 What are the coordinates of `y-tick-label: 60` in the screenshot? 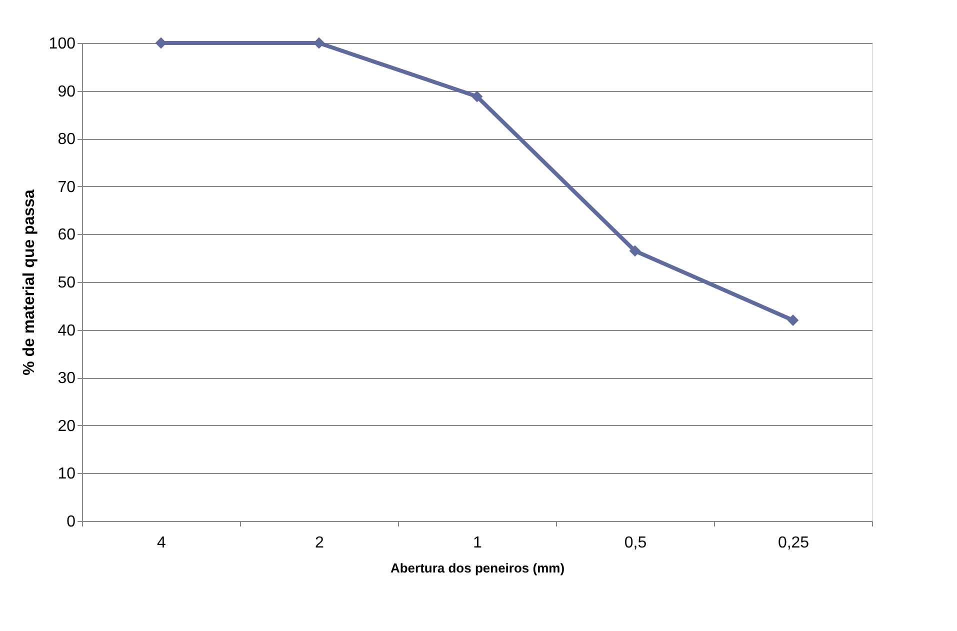 It's located at (67, 235).